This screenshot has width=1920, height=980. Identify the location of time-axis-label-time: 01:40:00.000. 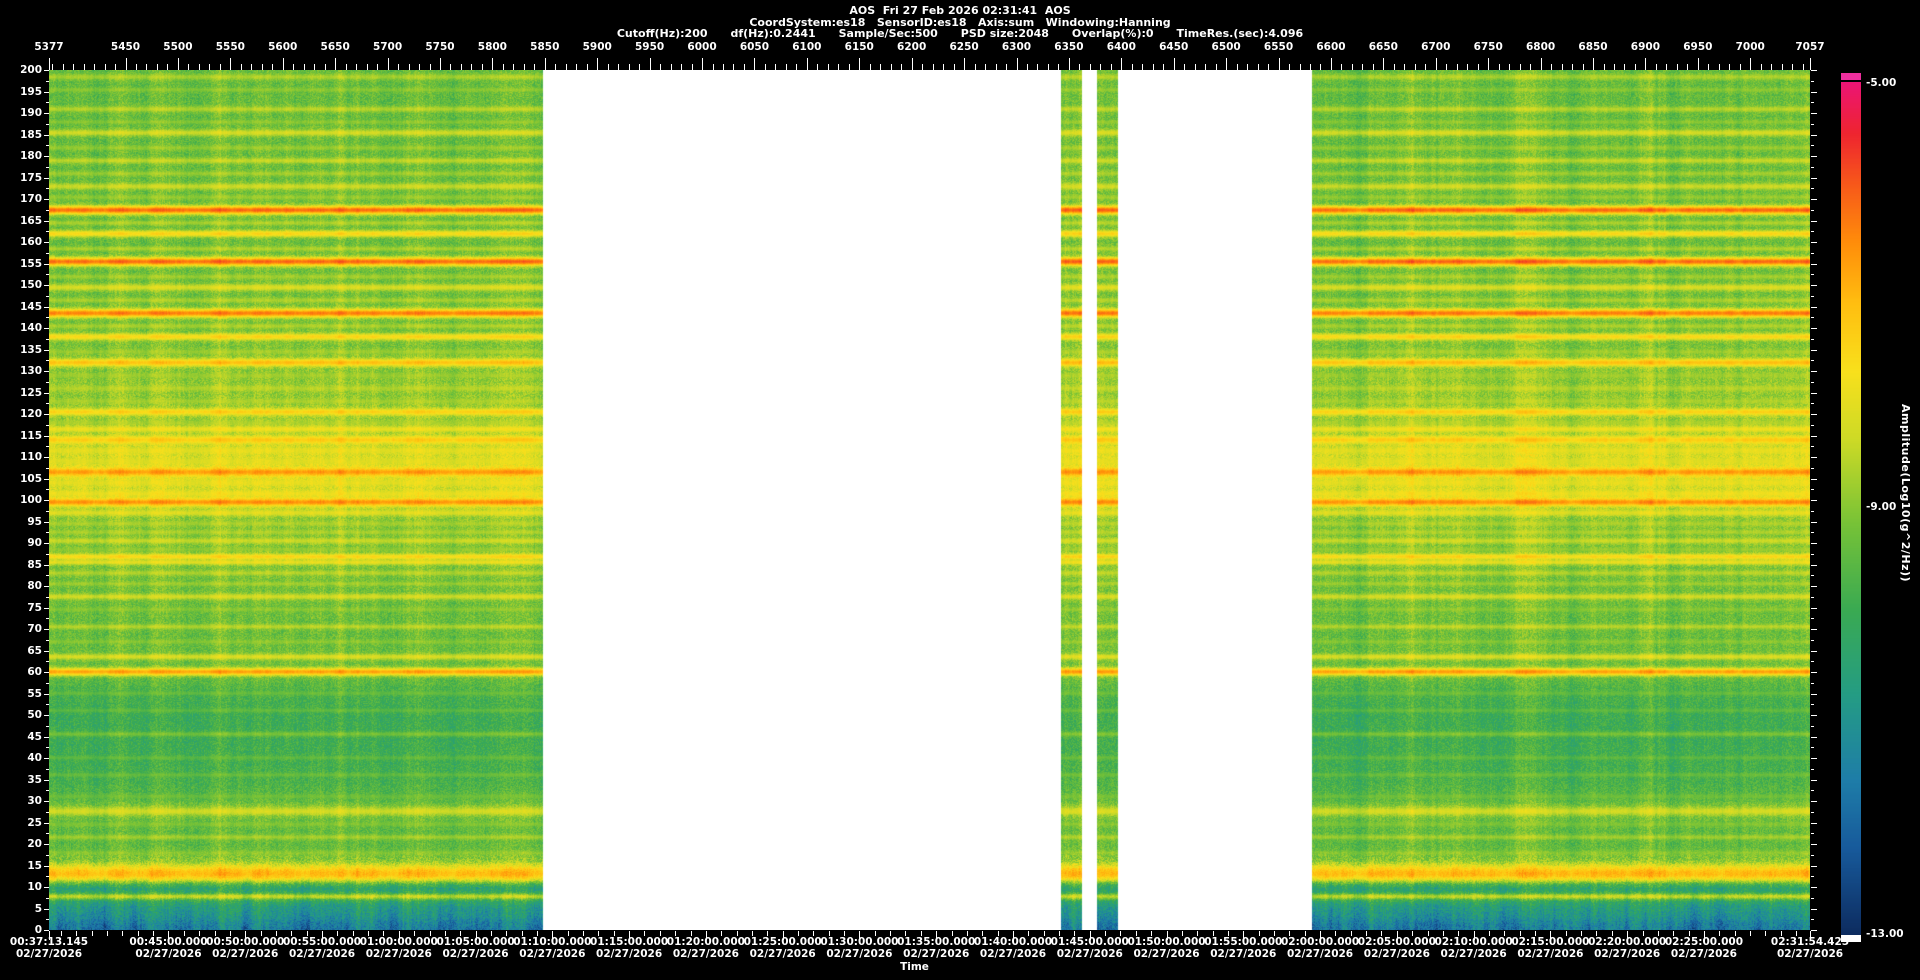
(1013, 942).